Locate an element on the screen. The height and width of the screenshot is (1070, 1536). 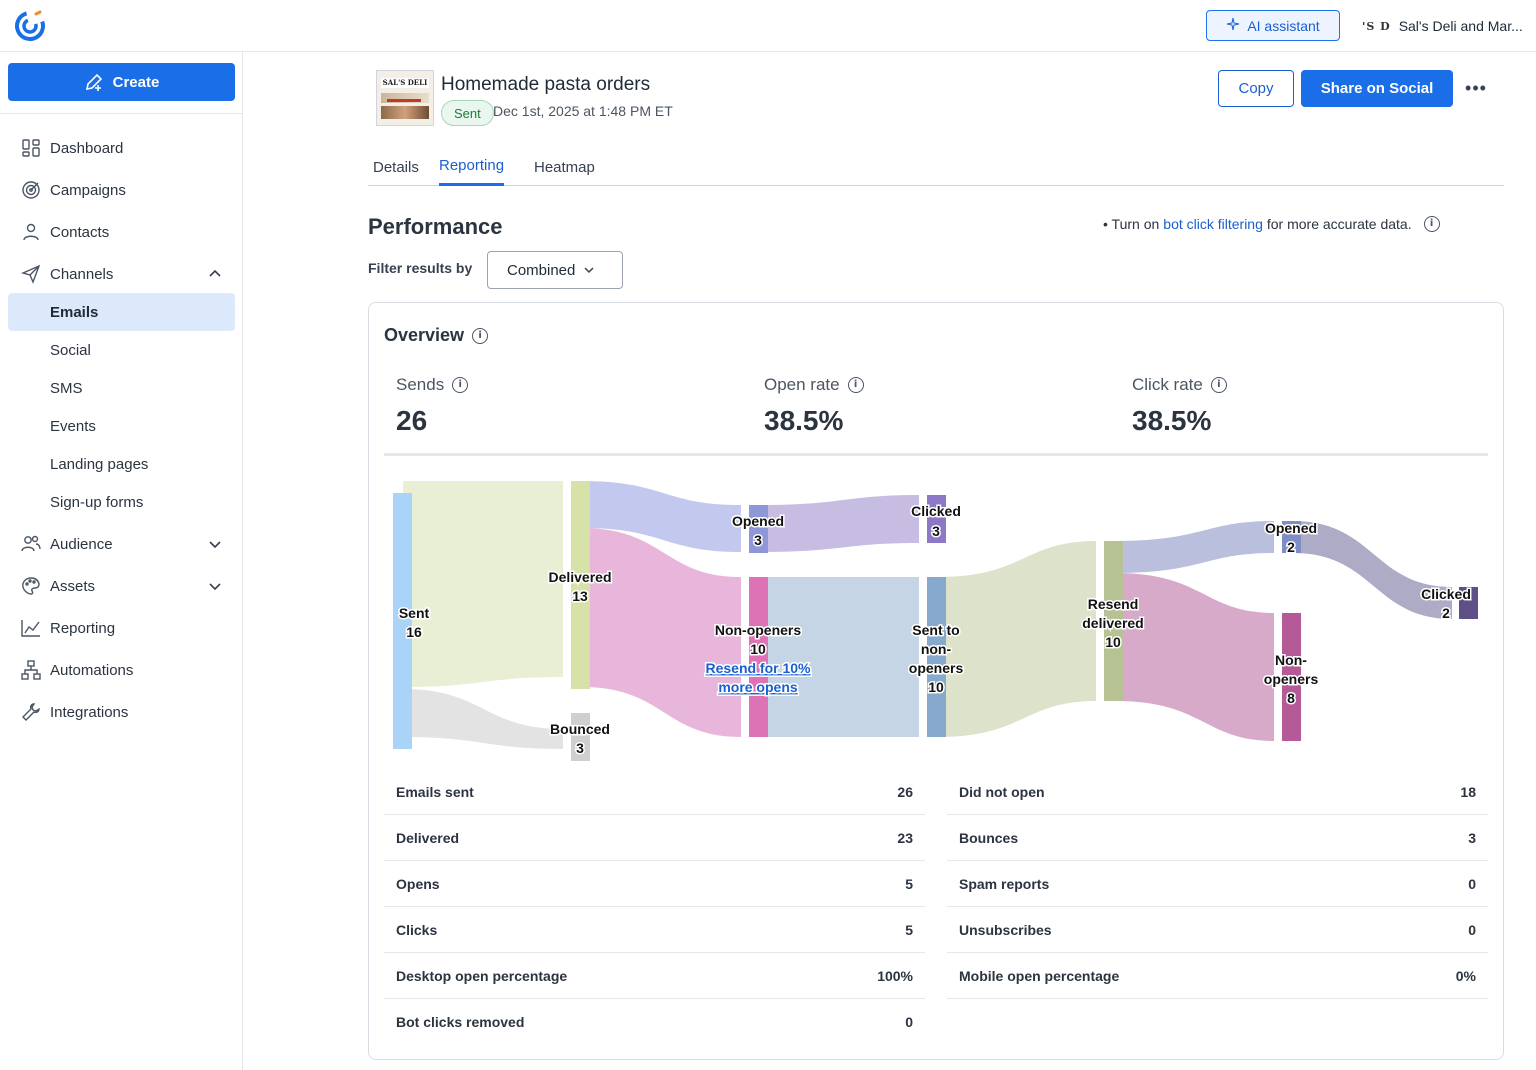
filter-select: Combined is located at coordinates (555, 270).